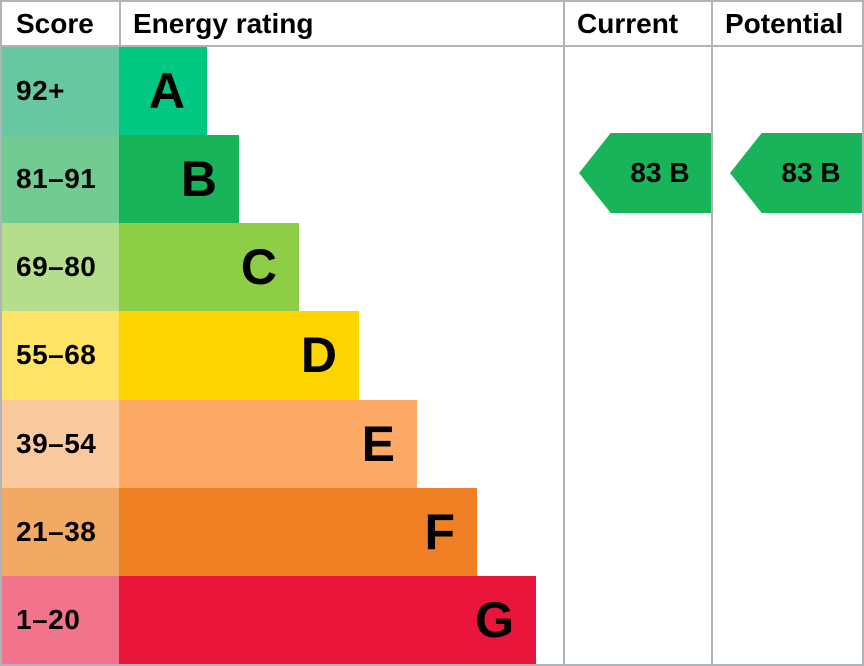  I want to click on band-bar-d: D, so click(239, 355).